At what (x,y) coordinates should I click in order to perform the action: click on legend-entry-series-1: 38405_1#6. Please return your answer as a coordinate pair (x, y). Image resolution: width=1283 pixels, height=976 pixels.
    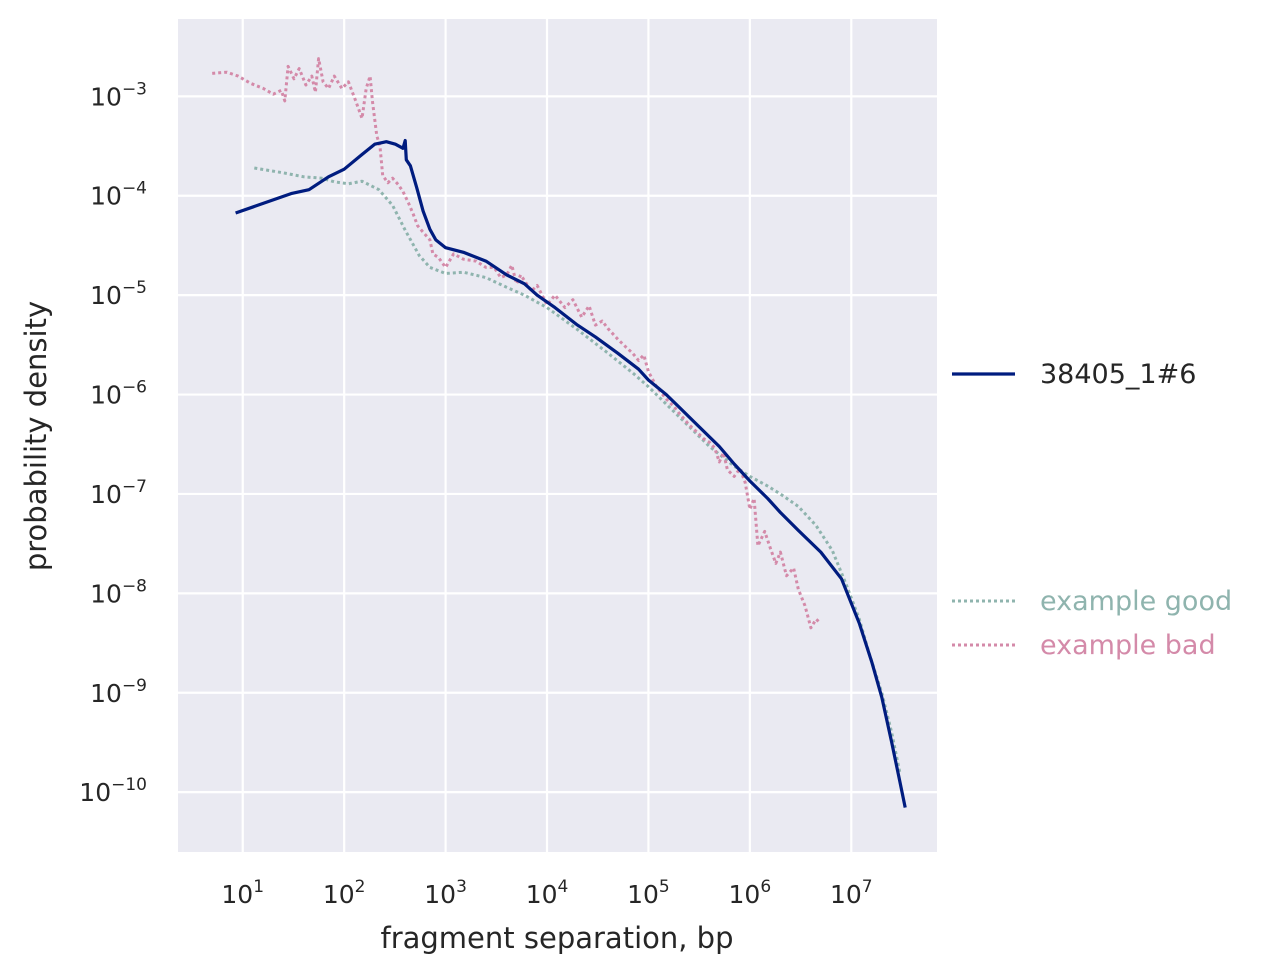
    Looking at the image, I should click on (1074, 374).